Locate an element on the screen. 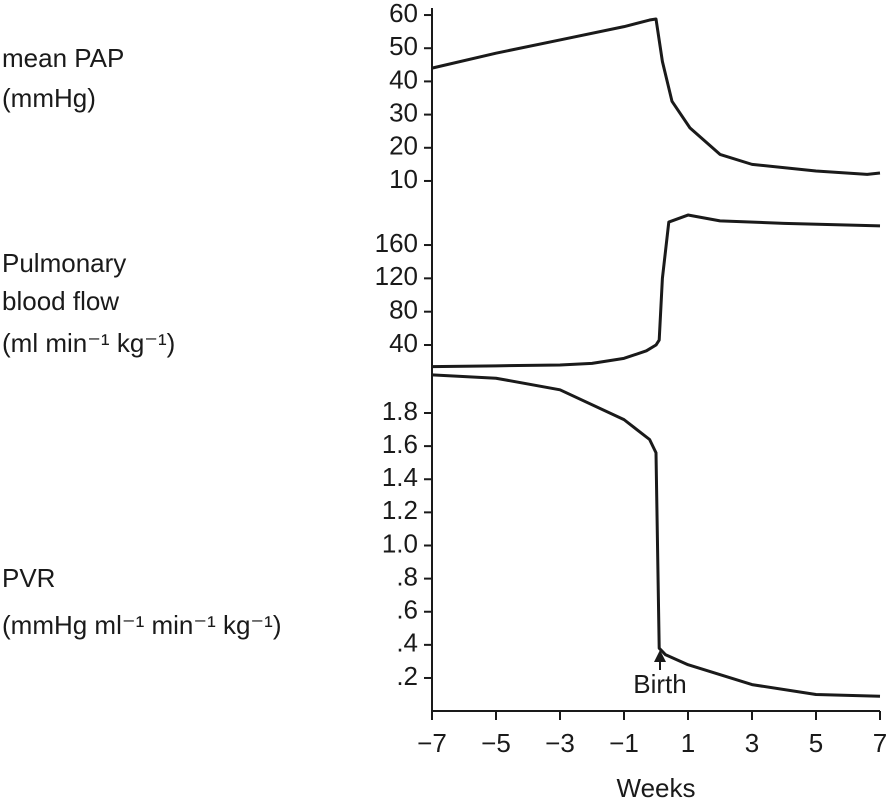  y-axis-label: Pulmonary is located at coordinates (64, 263).